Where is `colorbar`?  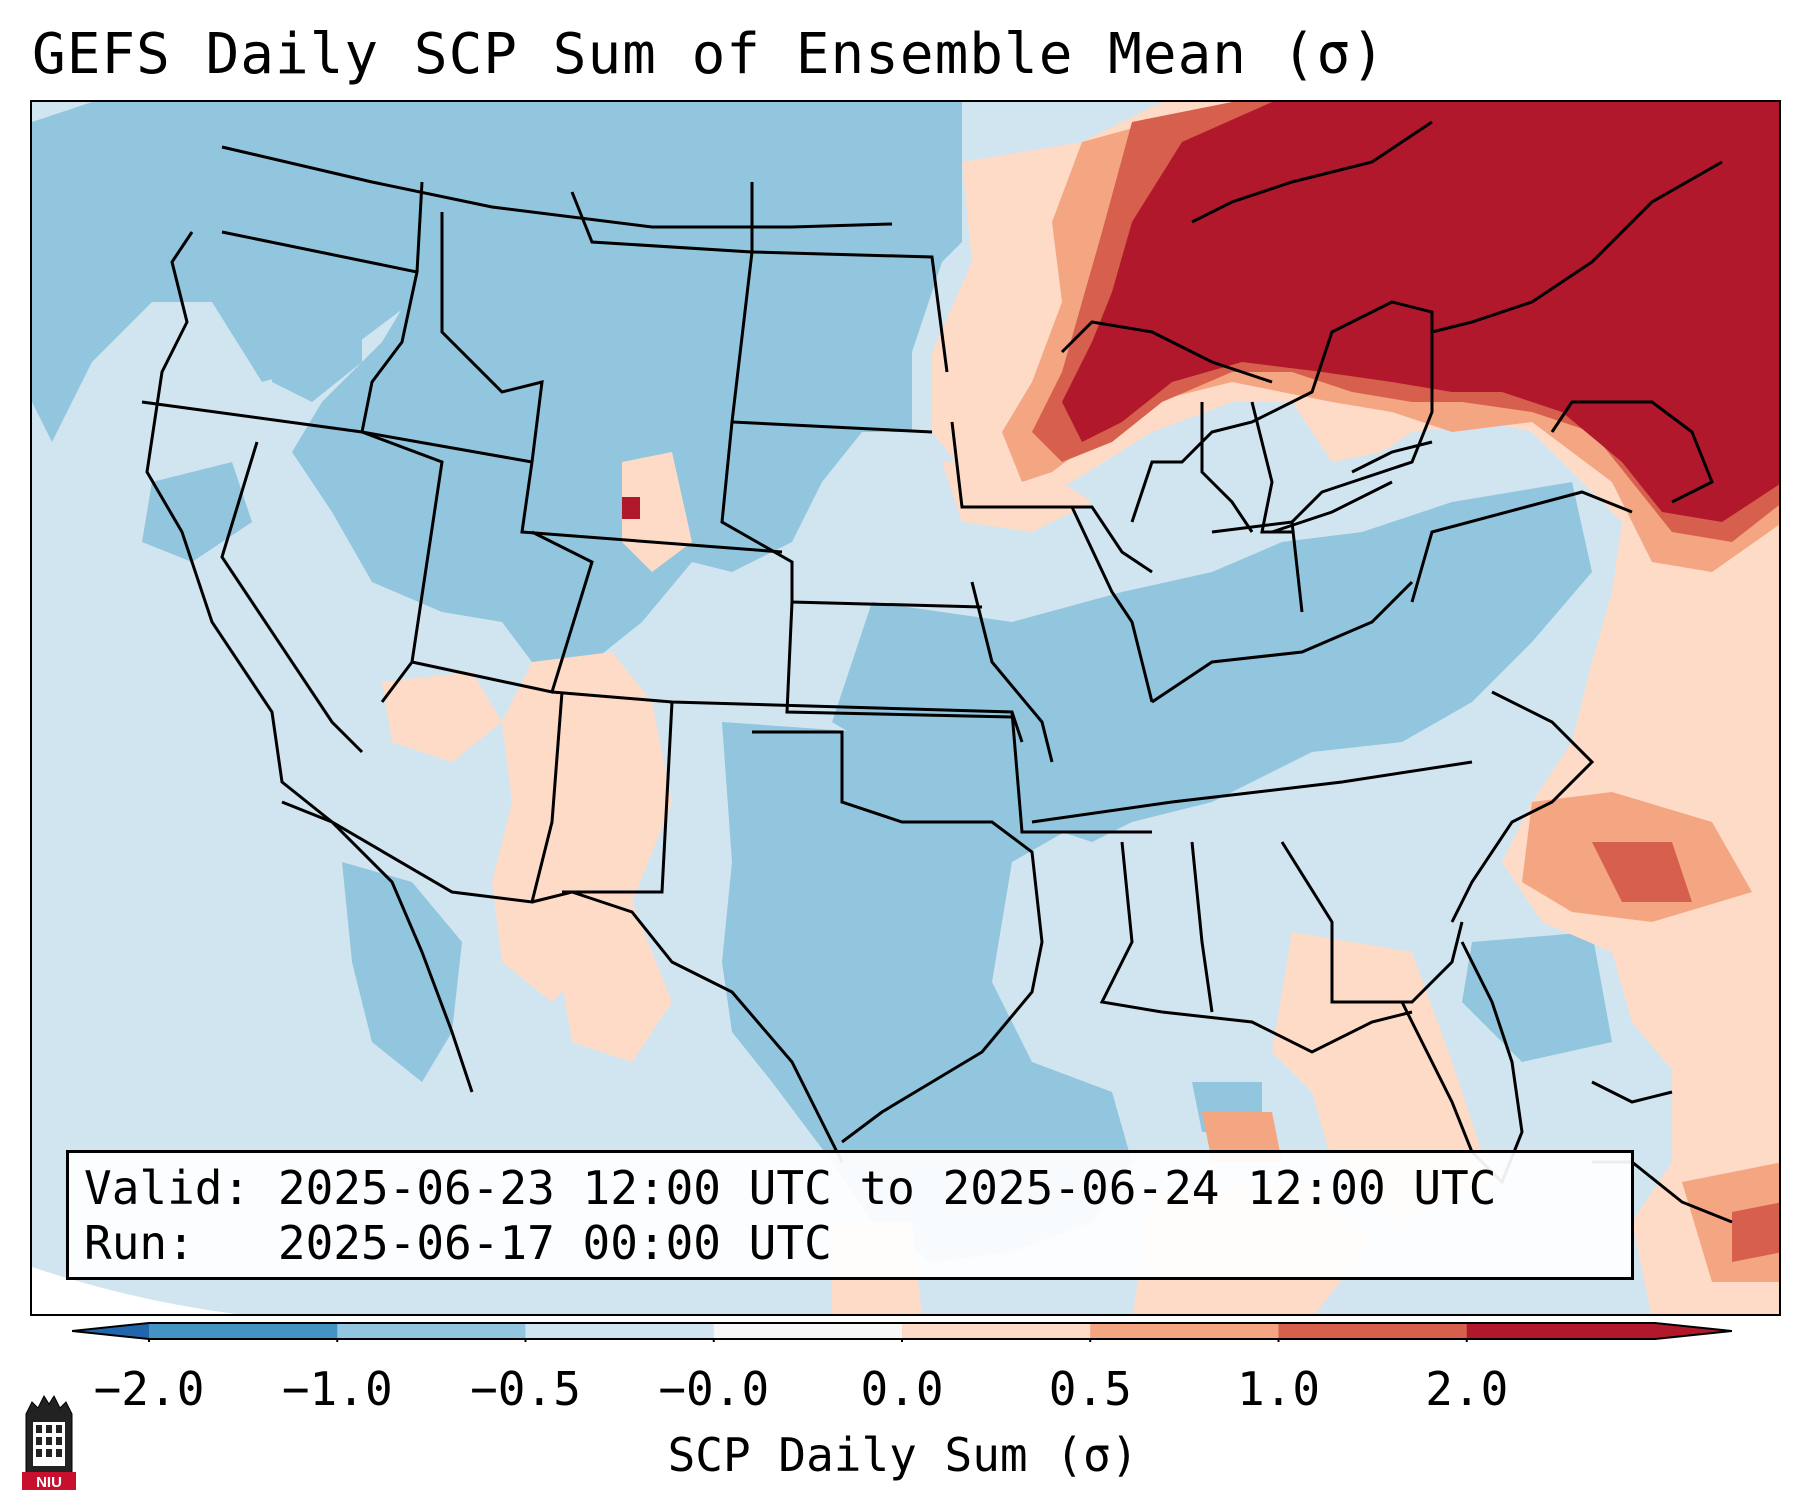 colorbar is located at coordinates (902, 1332).